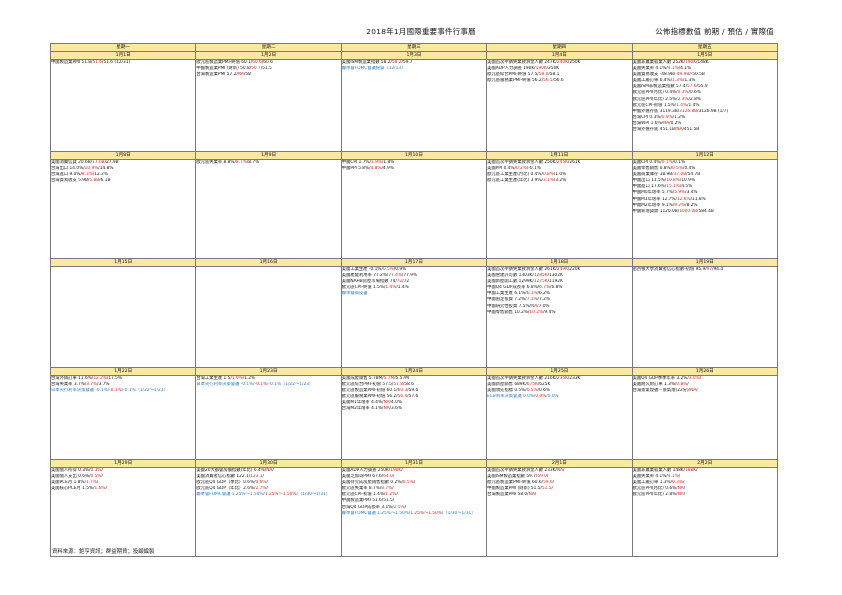  I want to click on event-line: 歐元區綜合PMI-初值 57.5/57.8/58.6, so click(413, 385).